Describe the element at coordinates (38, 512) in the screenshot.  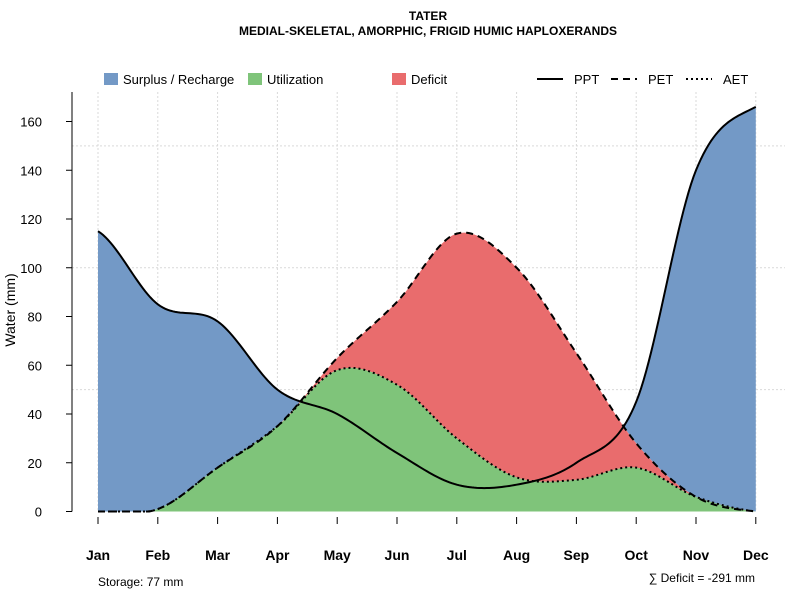
I see `y-tick-label: 0` at that location.